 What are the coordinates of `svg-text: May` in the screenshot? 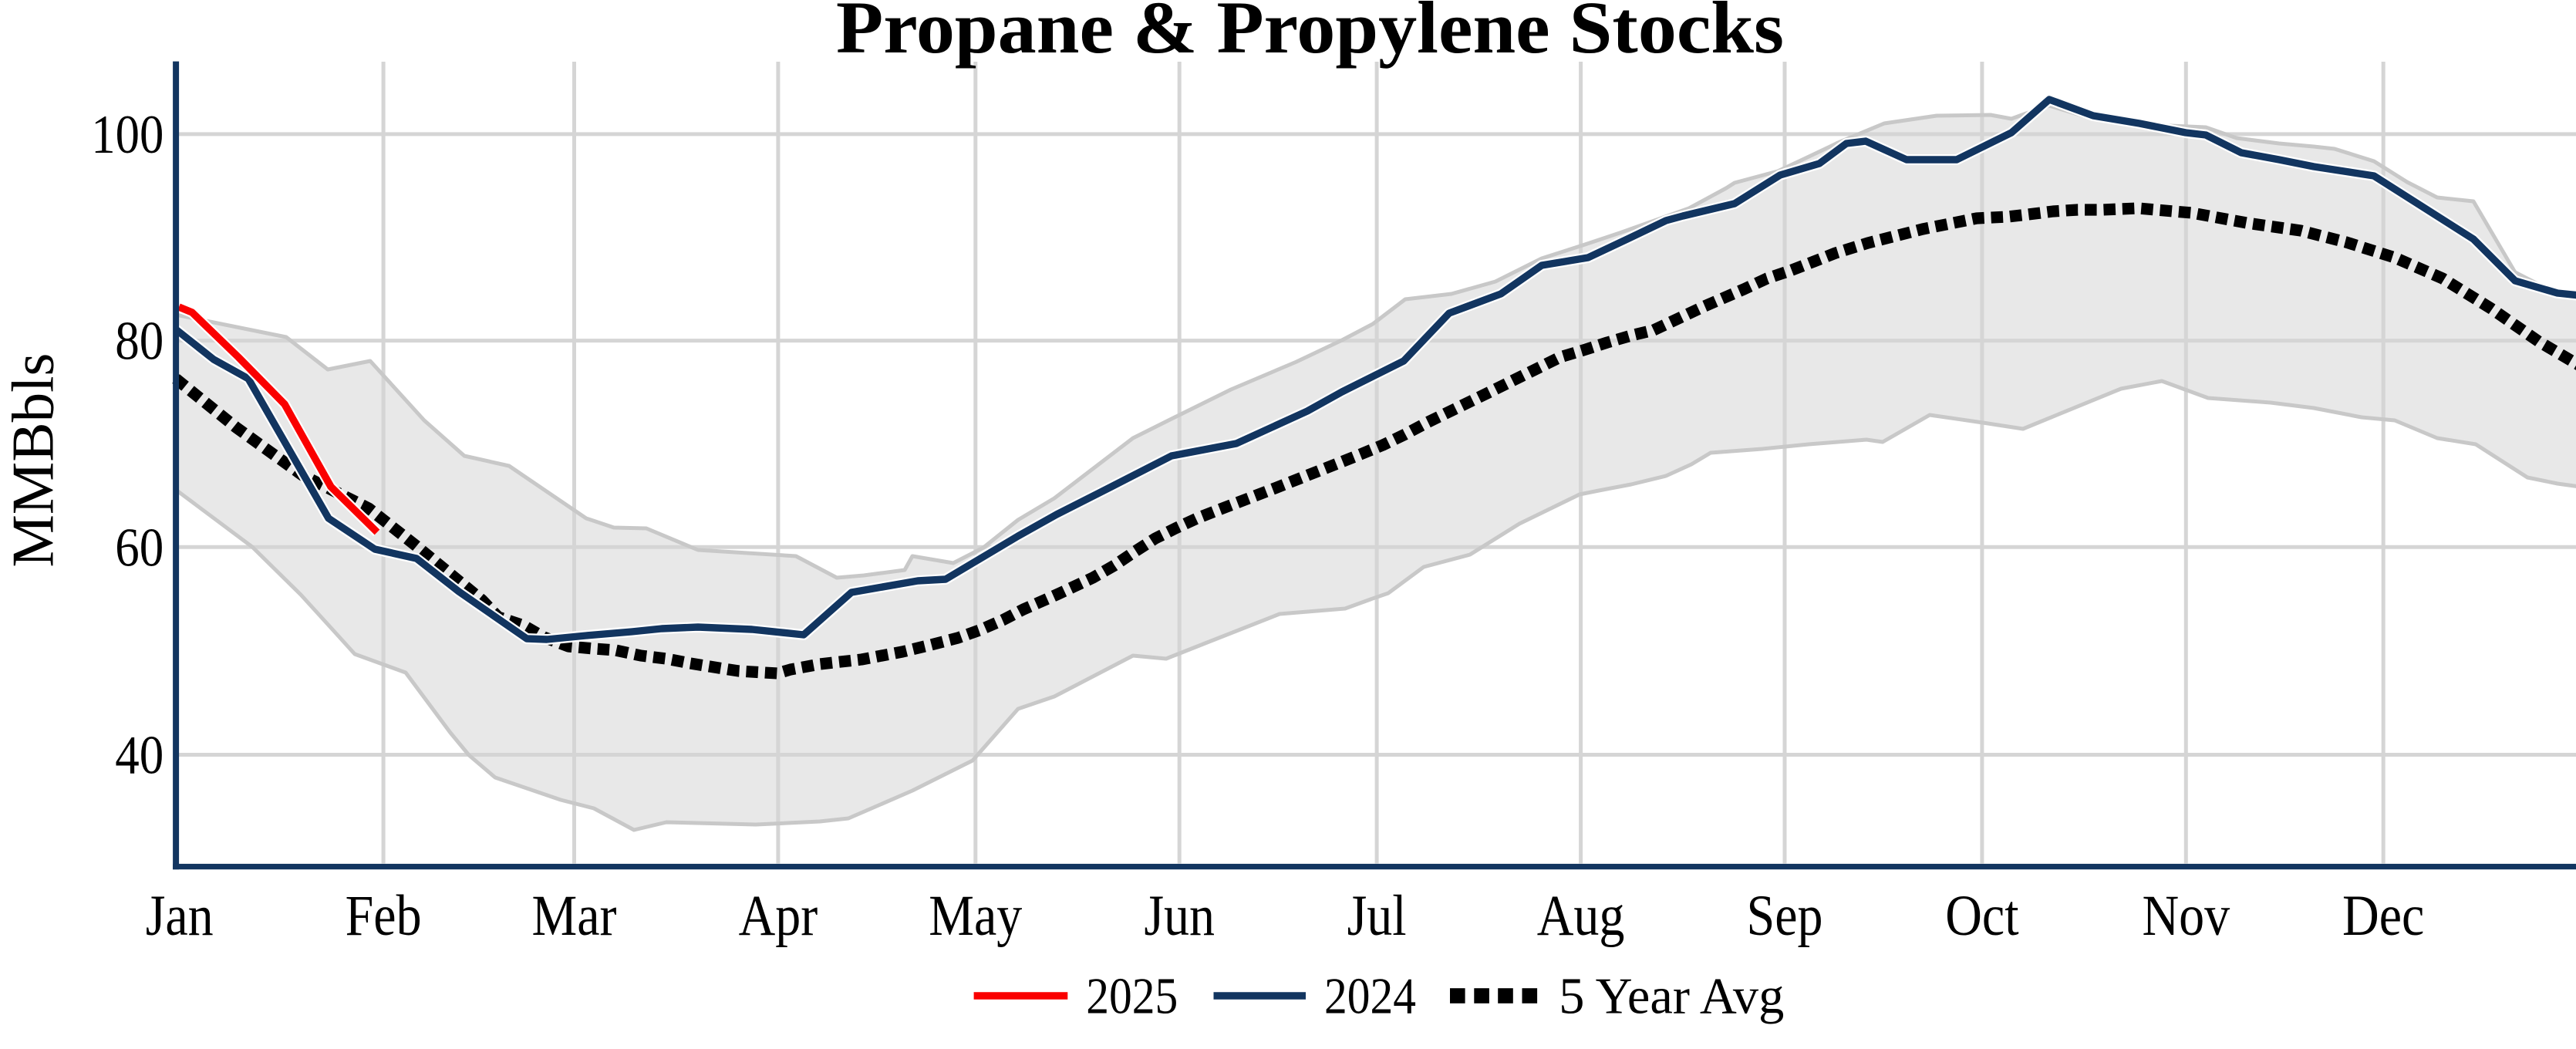 It's located at (975, 916).